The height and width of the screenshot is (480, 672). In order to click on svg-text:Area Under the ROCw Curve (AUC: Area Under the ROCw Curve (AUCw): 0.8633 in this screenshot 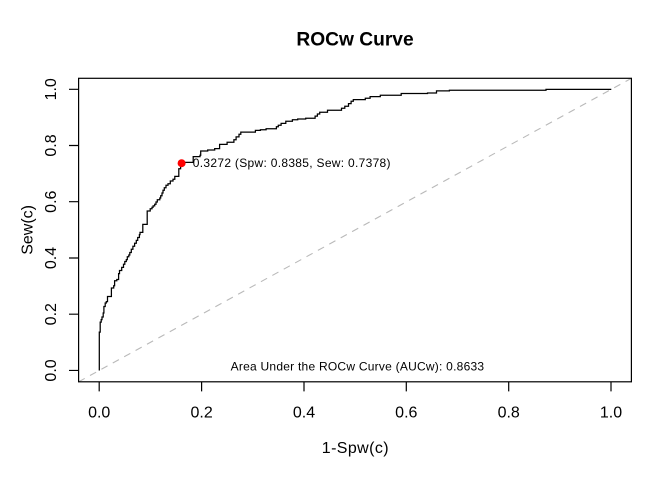, I will do `click(358, 366)`.